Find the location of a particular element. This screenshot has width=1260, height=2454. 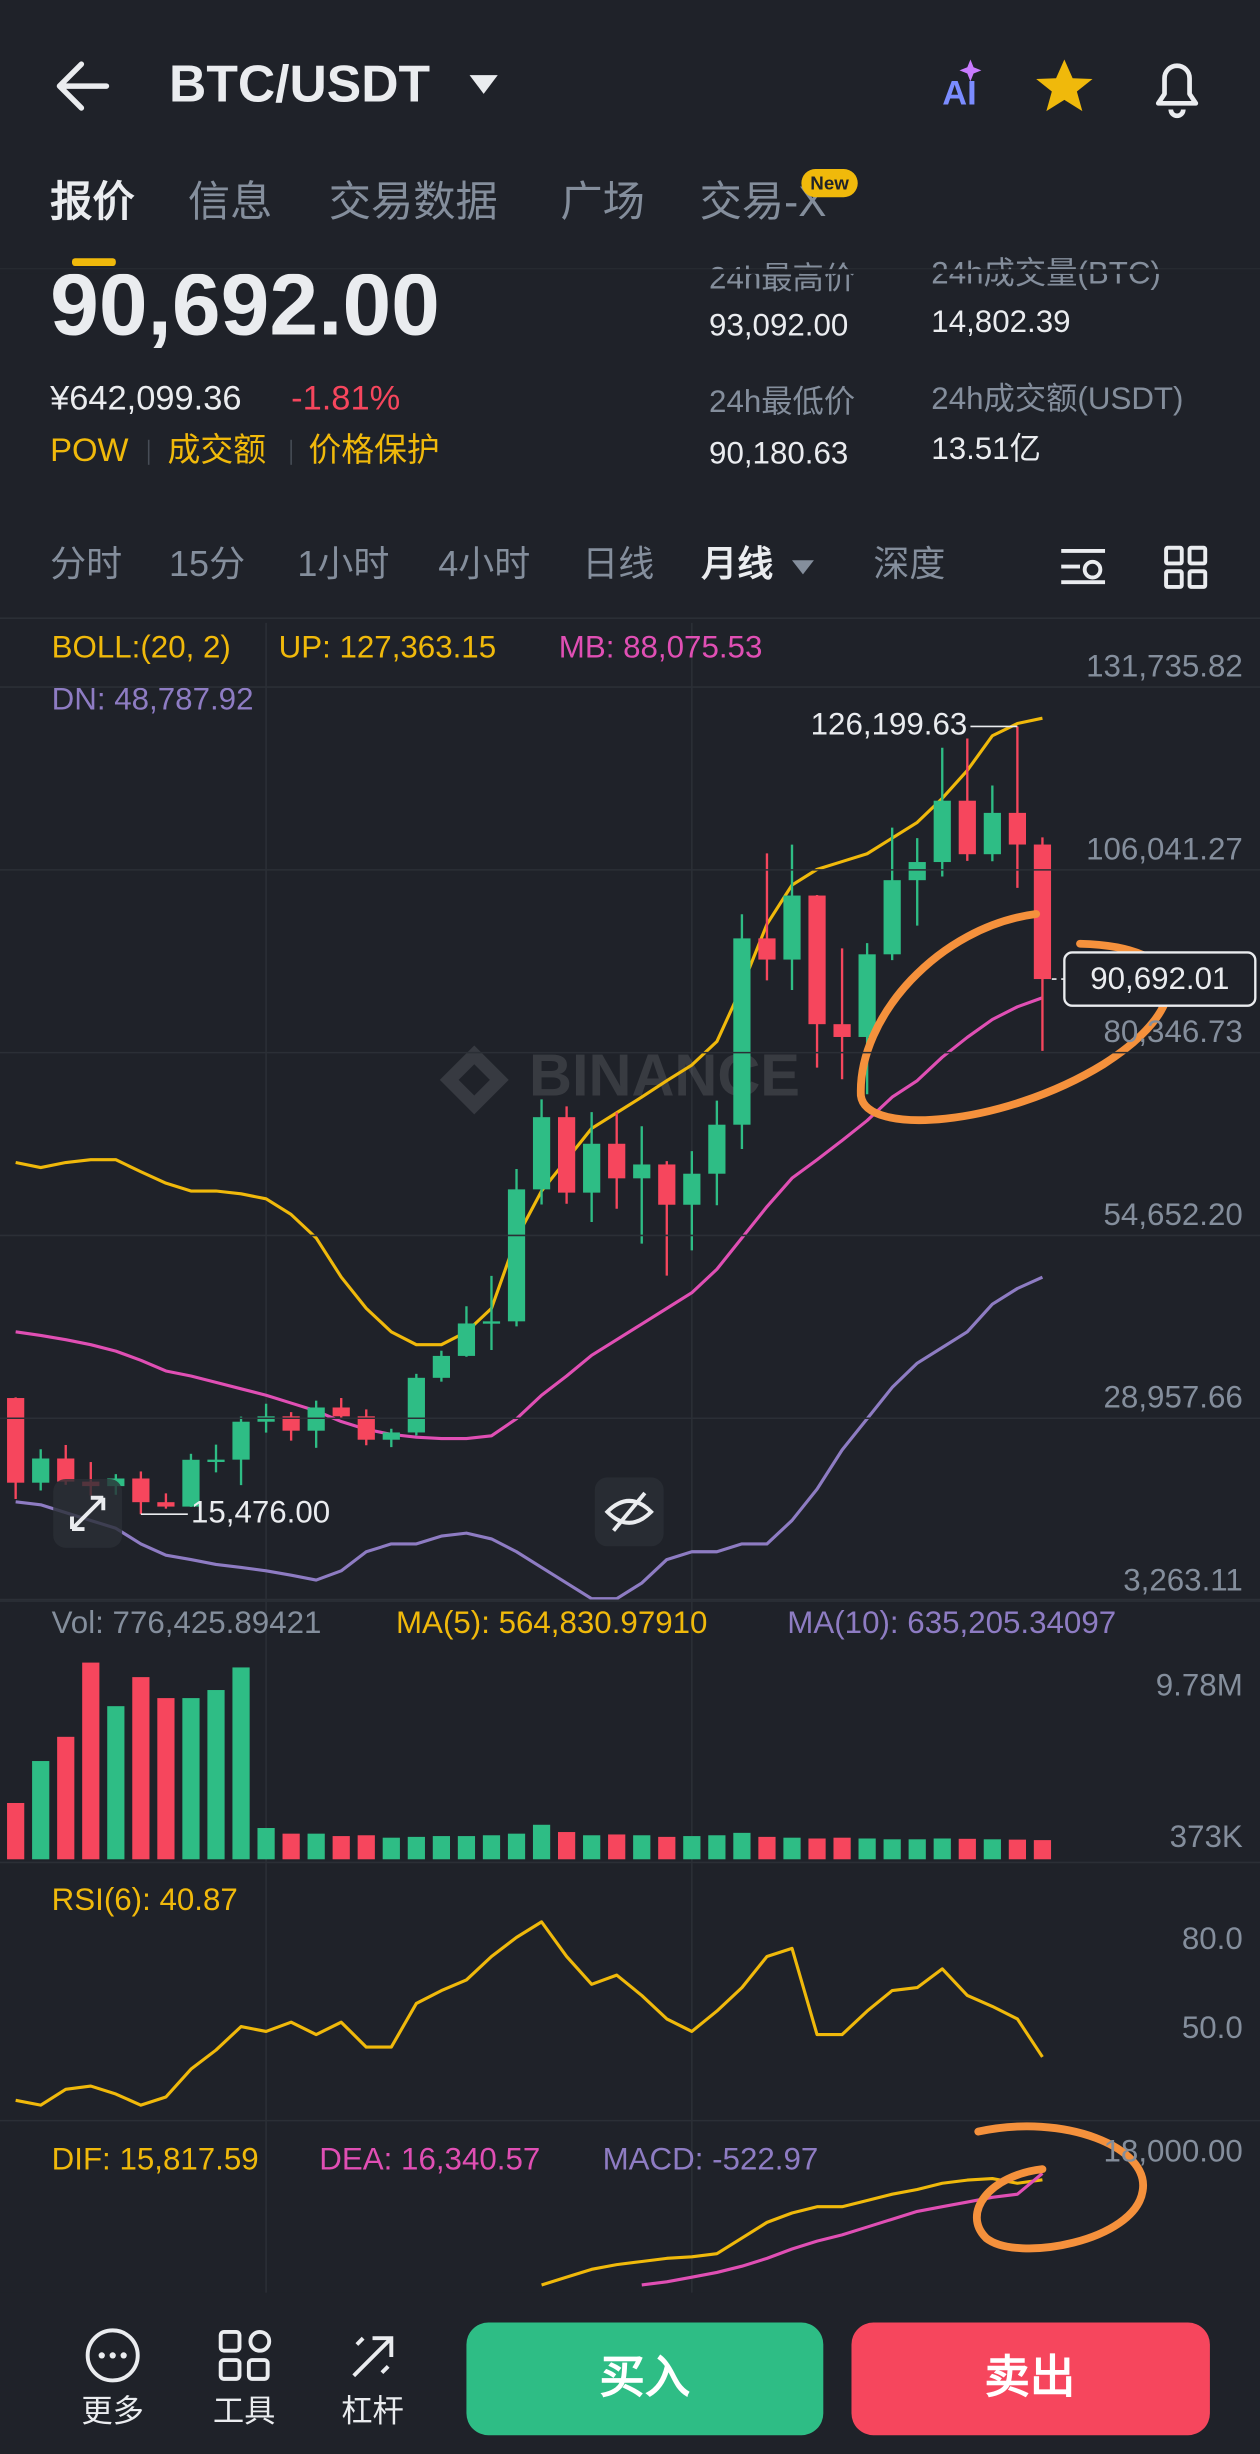

rsi-tick-label: 80.0 is located at coordinates (1212, 1938).